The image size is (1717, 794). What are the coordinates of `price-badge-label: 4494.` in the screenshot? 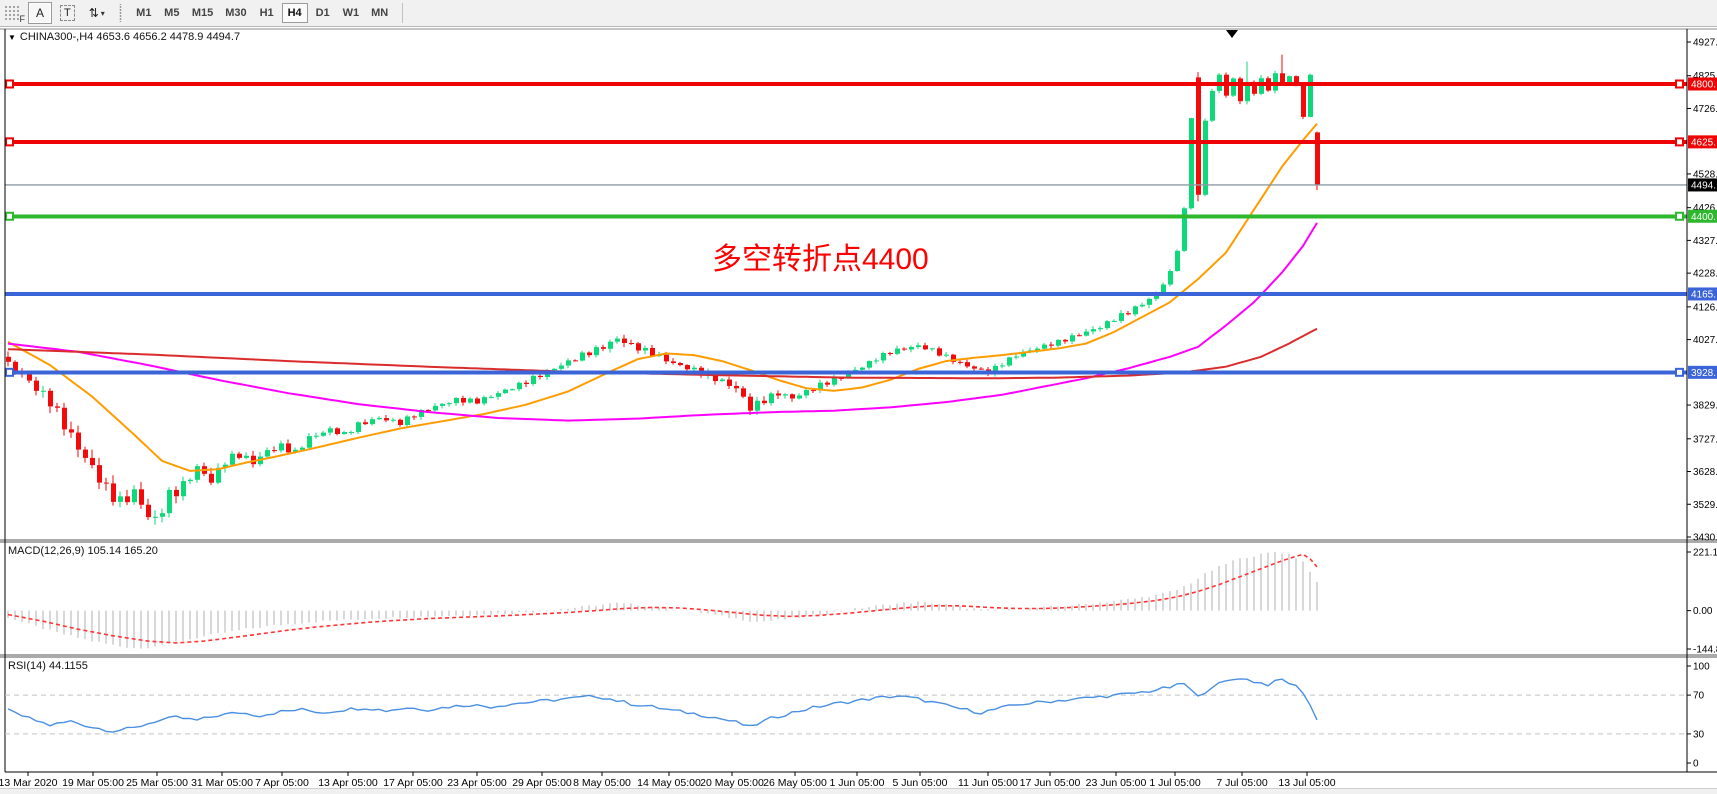 It's located at (1703, 185).